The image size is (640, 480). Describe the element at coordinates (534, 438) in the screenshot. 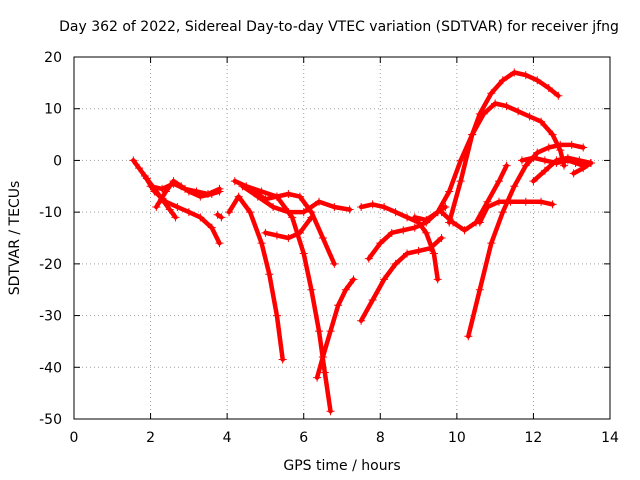

I see `x-tick-label: 12` at that location.